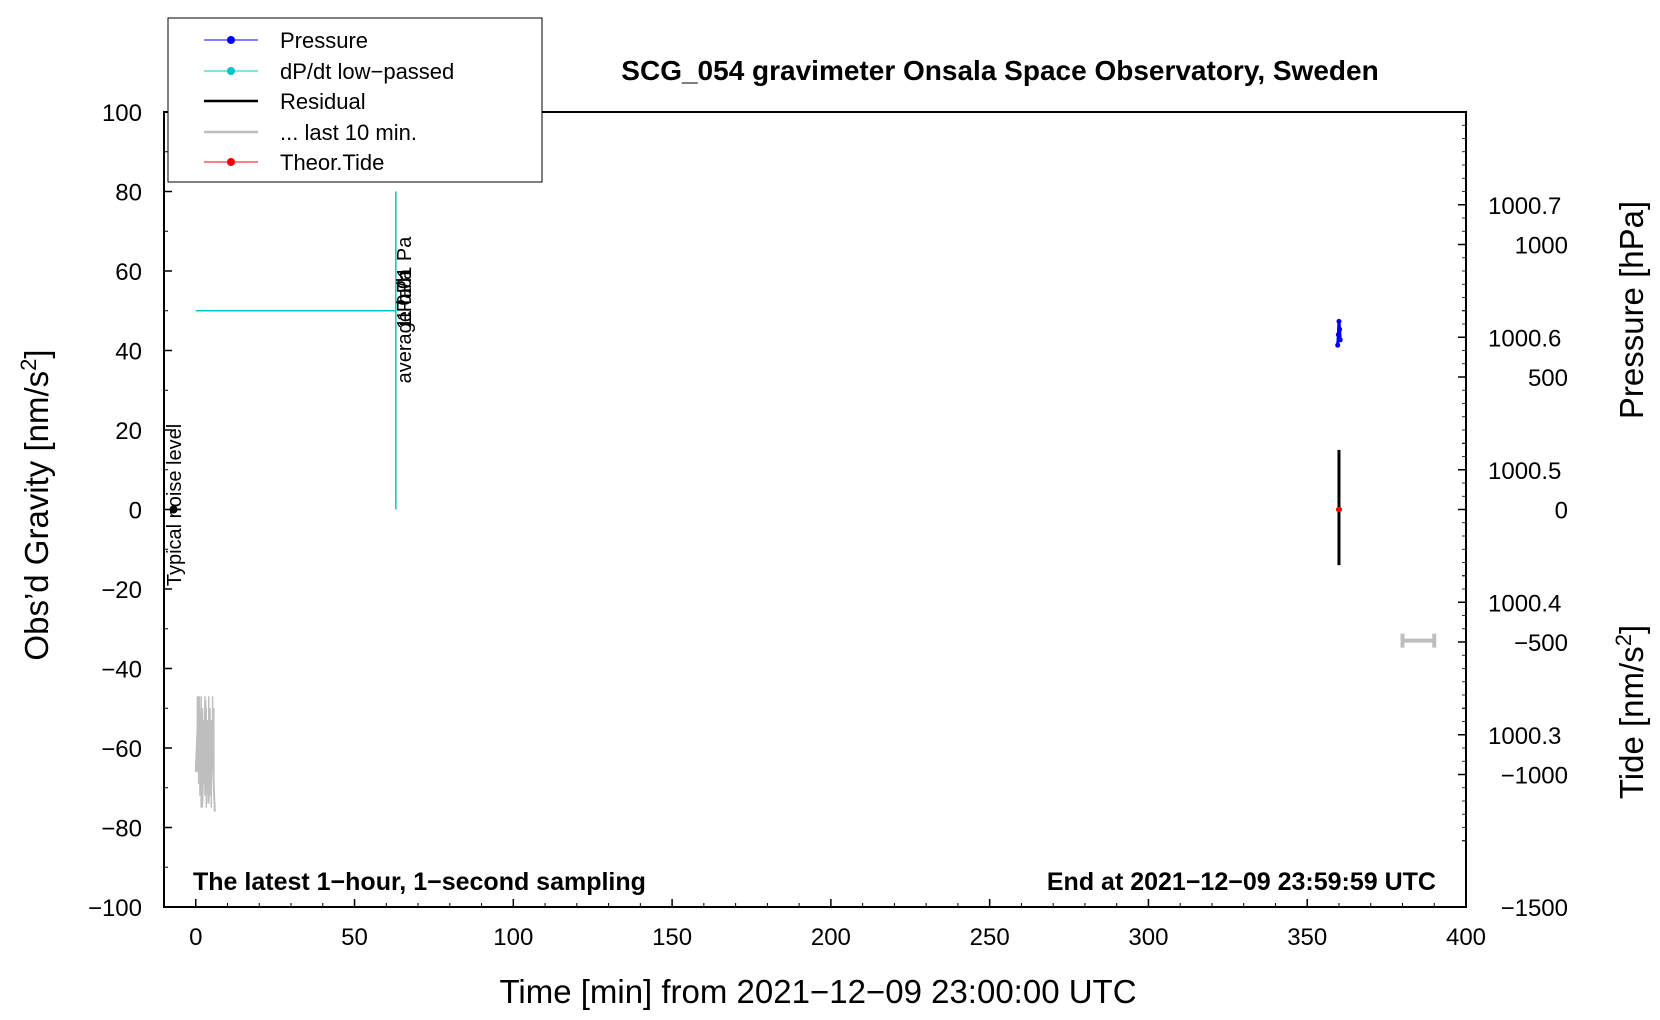  Describe the element at coordinates (36, 516) in the screenshot. I see `y-axis-title-main: Obs’d Gravity [nm/s` at that location.